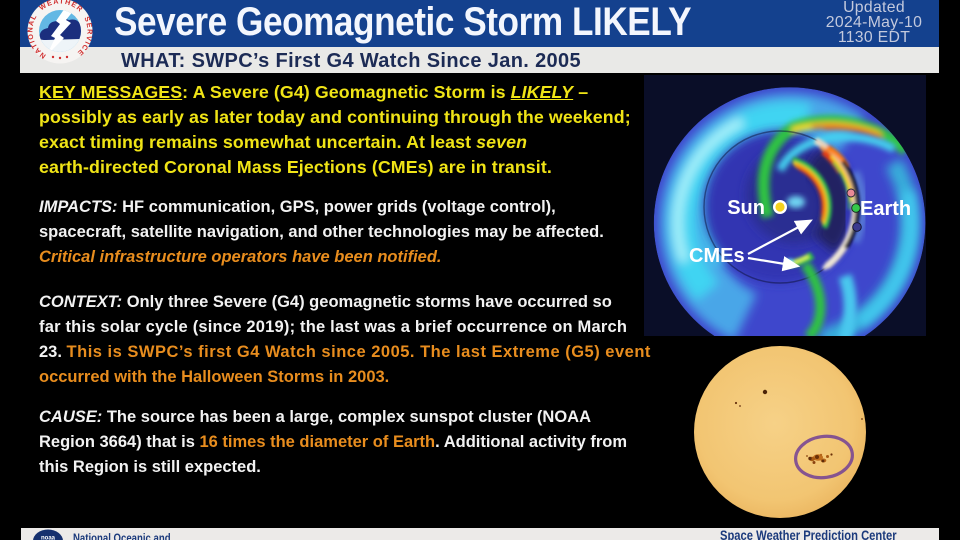 The image size is (960, 540). What do you see at coordinates (717, 256) in the screenshot?
I see `svg-text: CMEs` at bounding box center [717, 256].